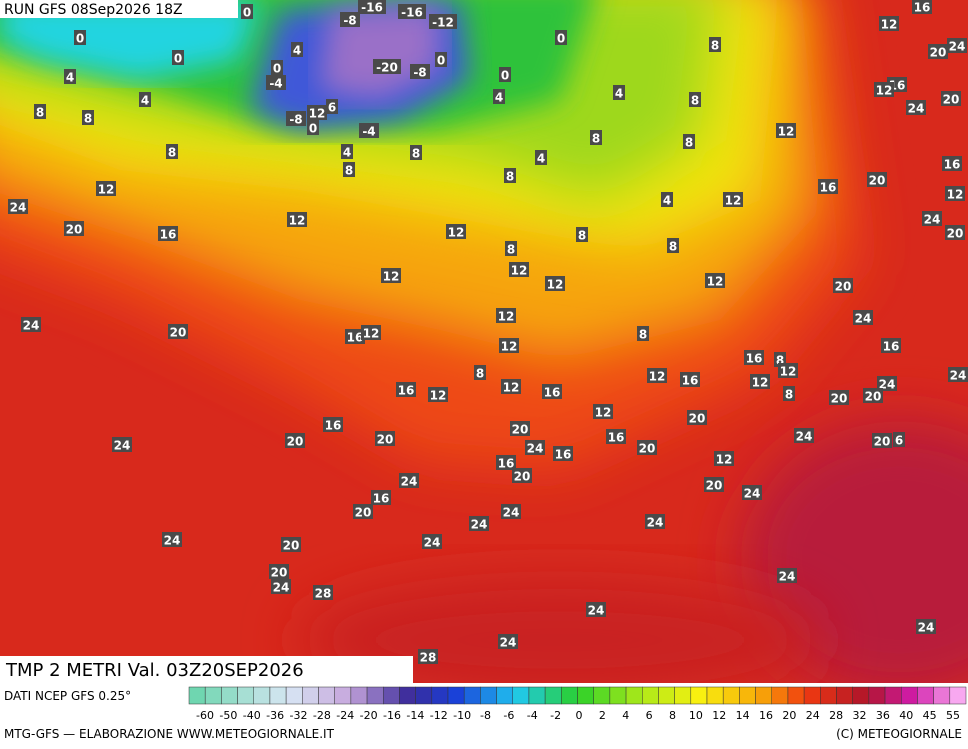 The image size is (968, 749). What do you see at coordinates (696, 715) in the screenshot?
I see `scale-label: 10` at bounding box center [696, 715].